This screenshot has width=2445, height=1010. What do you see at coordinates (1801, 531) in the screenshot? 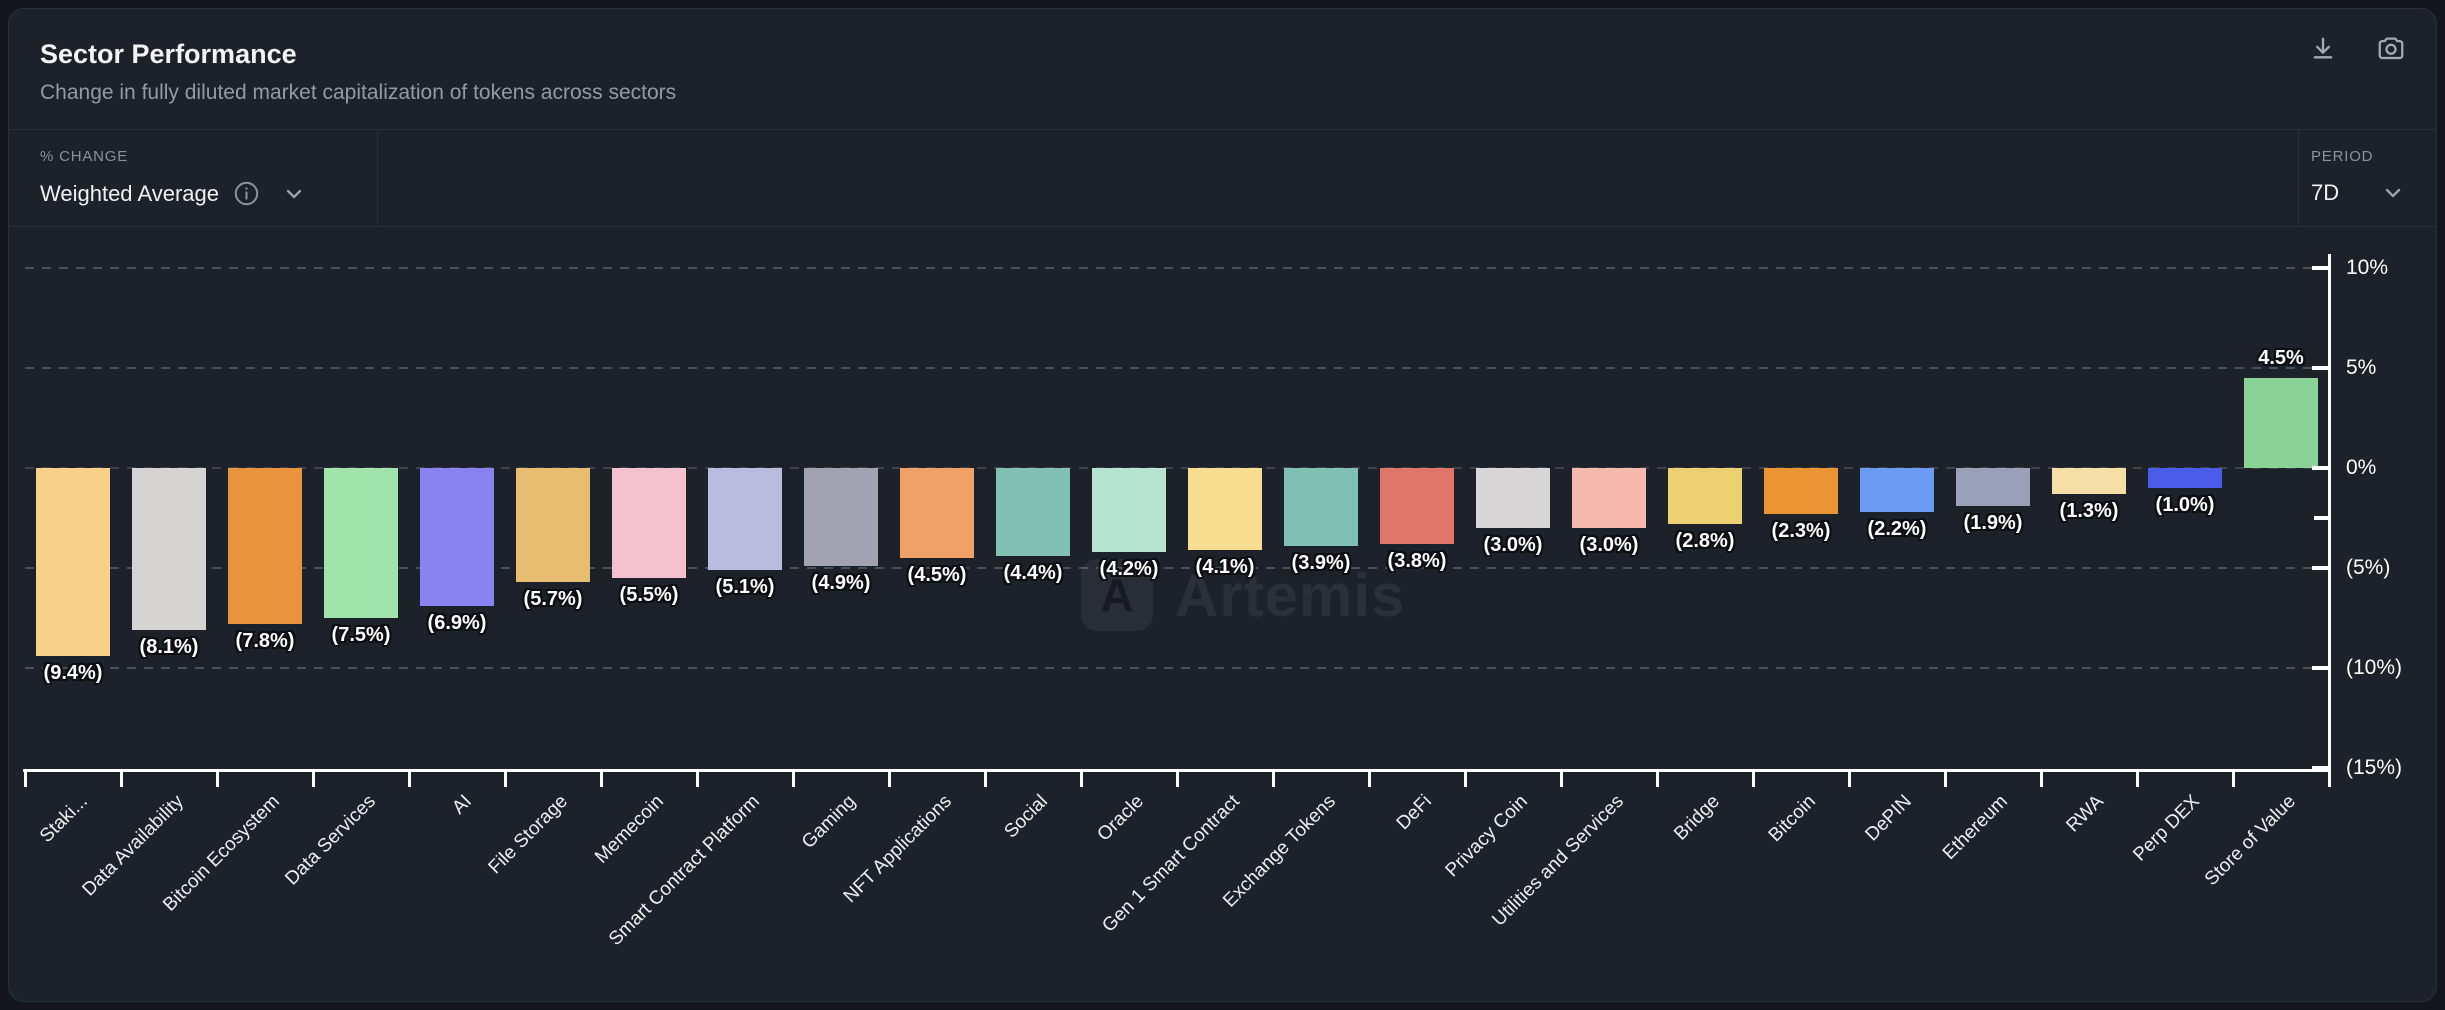
I see `bar-value-label: (2.3%)` at bounding box center [1801, 531].